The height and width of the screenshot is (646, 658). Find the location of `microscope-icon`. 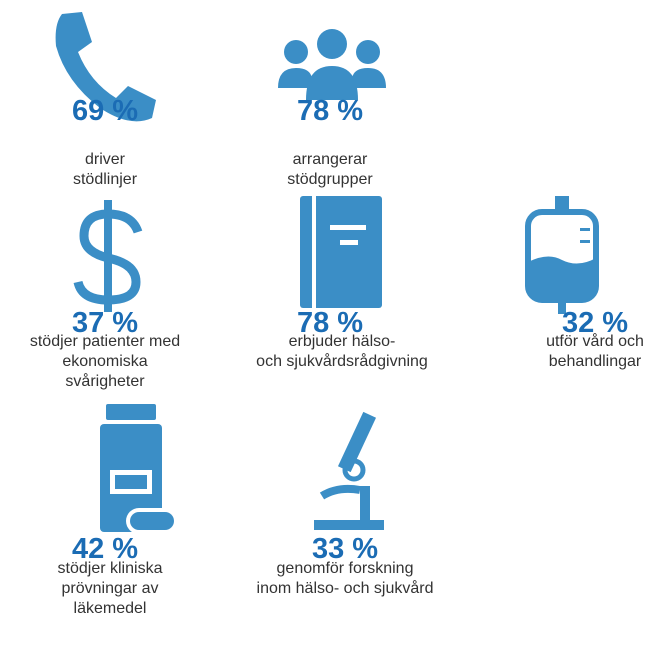

microscope-icon is located at coordinates (349, 470).